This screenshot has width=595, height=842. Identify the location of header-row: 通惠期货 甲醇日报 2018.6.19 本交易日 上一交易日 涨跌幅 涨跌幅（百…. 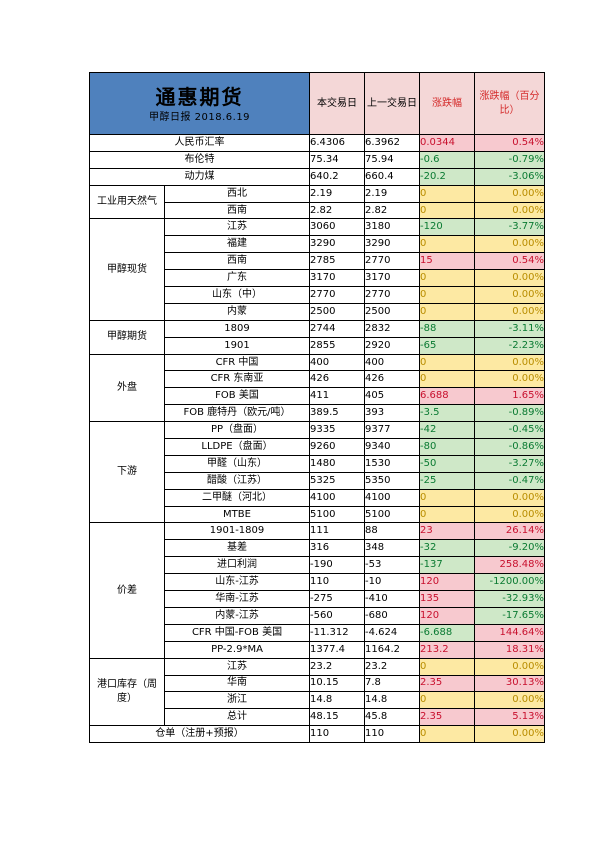
(317, 103).